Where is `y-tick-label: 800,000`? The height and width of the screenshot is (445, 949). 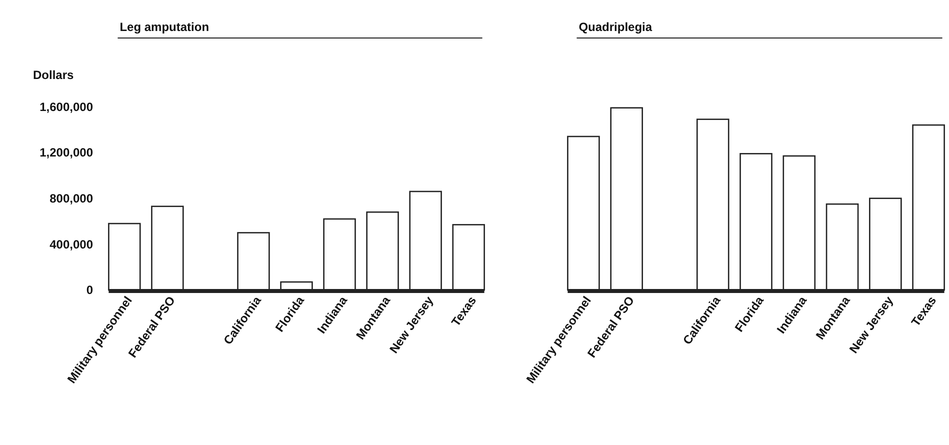
y-tick-label: 800,000 is located at coordinates (72, 199).